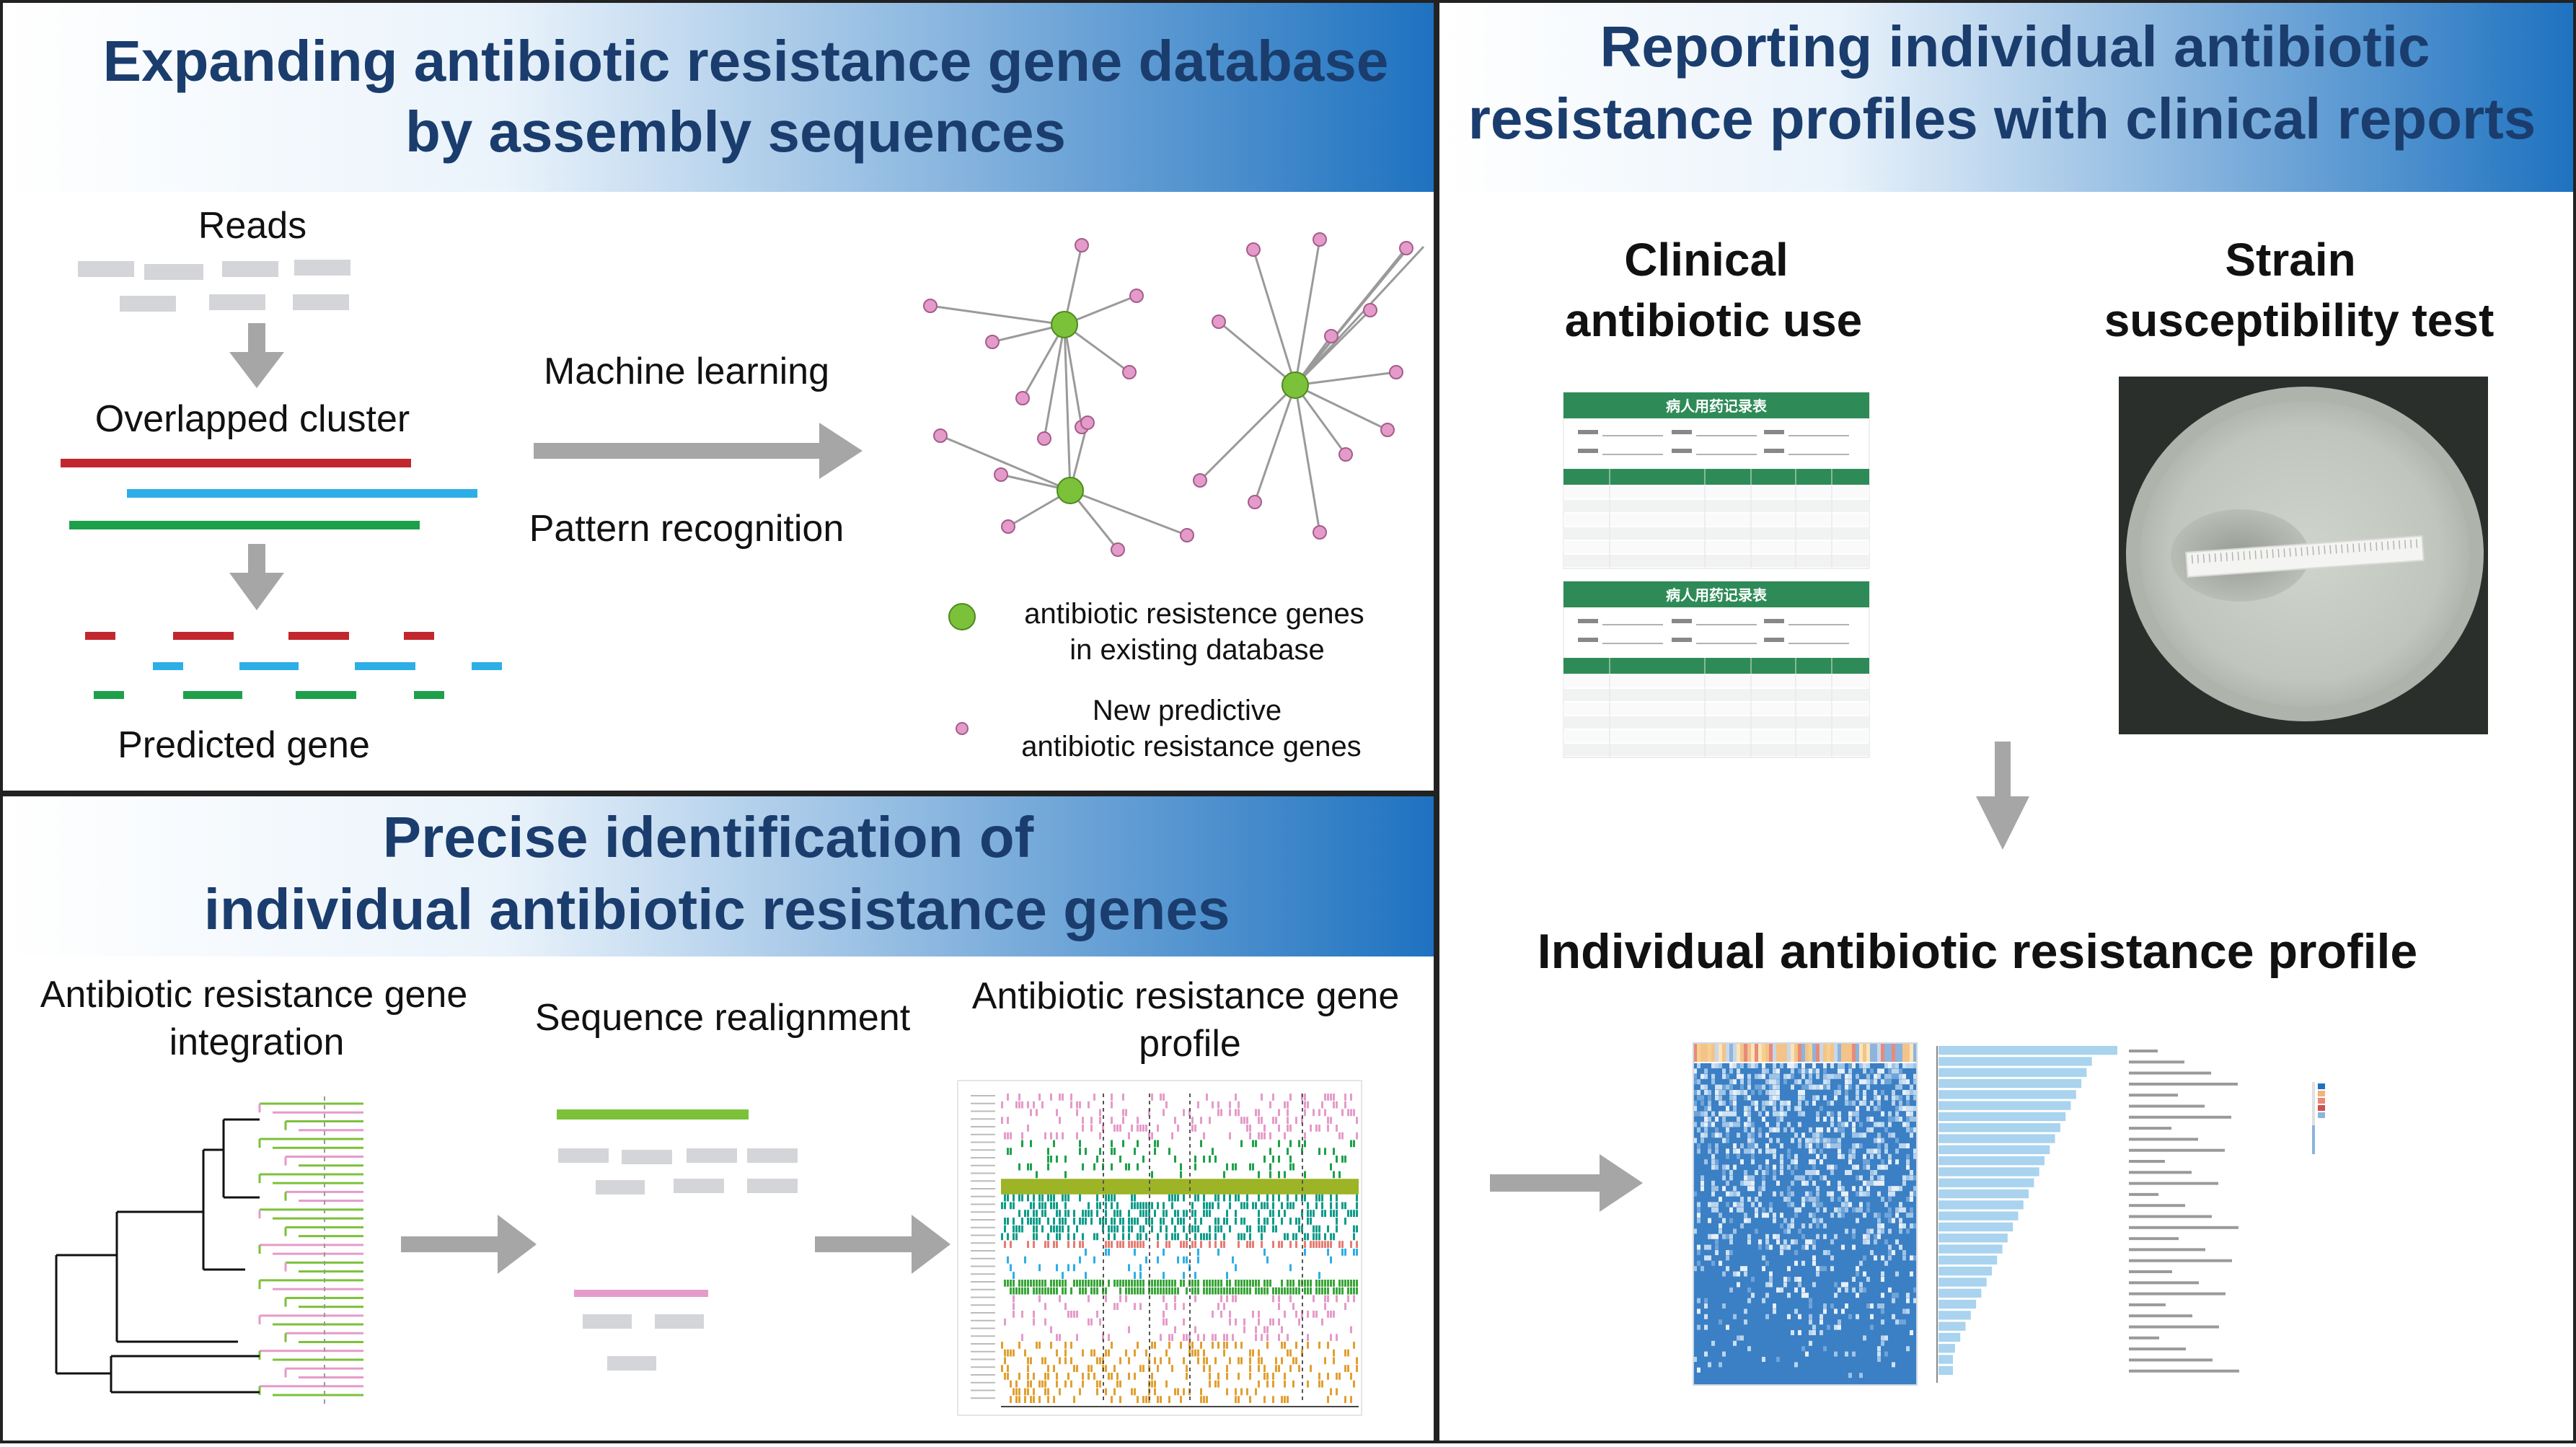 This screenshot has height=1447, width=2576. I want to click on right-arrow-ml, so click(698, 451).